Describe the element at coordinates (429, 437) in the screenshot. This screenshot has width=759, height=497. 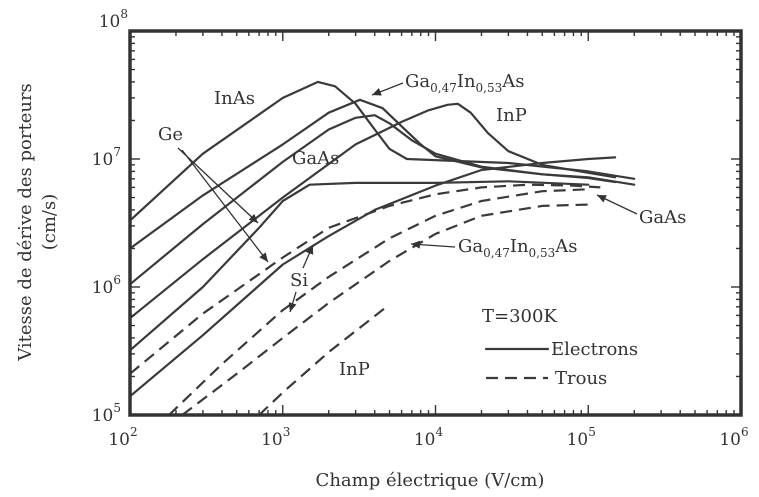
I see `x-tick-label: 10⁴` at that location.